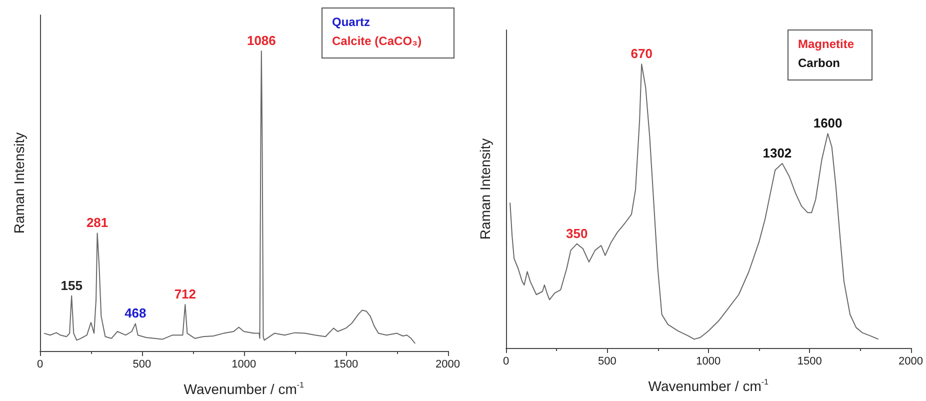 The height and width of the screenshot is (401, 926). What do you see at coordinates (777, 152) in the screenshot?
I see `annotation: 1302` at bounding box center [777, 152].